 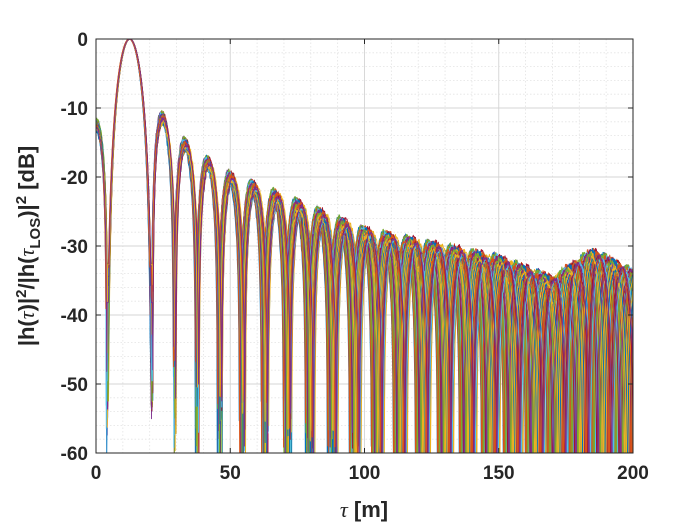 I want to click on y-axis-label-part-3: /|h(, so click(x=26, y=273).